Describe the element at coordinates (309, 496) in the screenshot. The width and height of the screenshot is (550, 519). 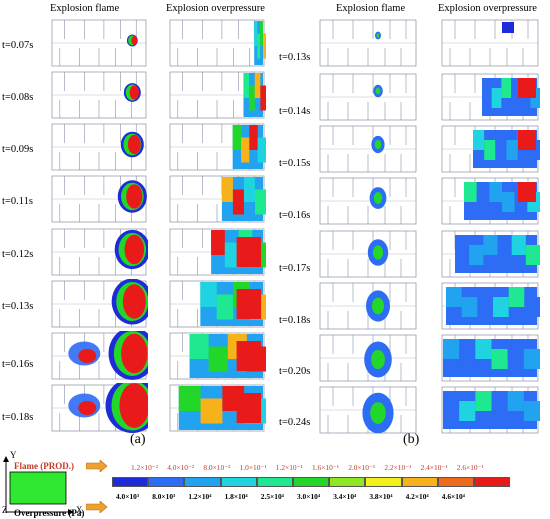
I see `pressure-scale-value: 3.0×10⁴` at that location.